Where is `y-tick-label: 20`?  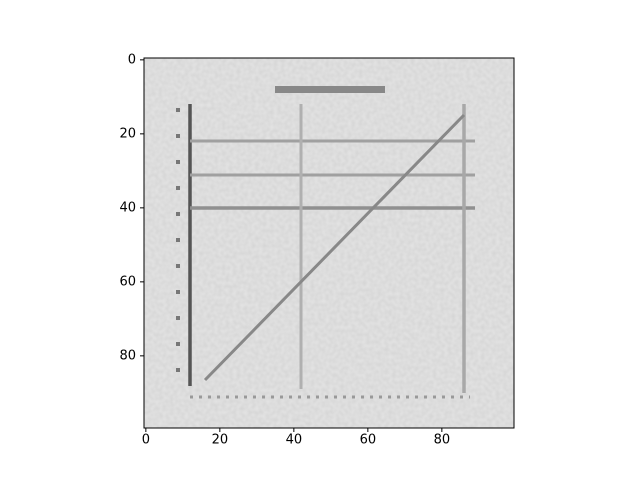
y-tick-label: 20 is located at coordinates (127, 133).